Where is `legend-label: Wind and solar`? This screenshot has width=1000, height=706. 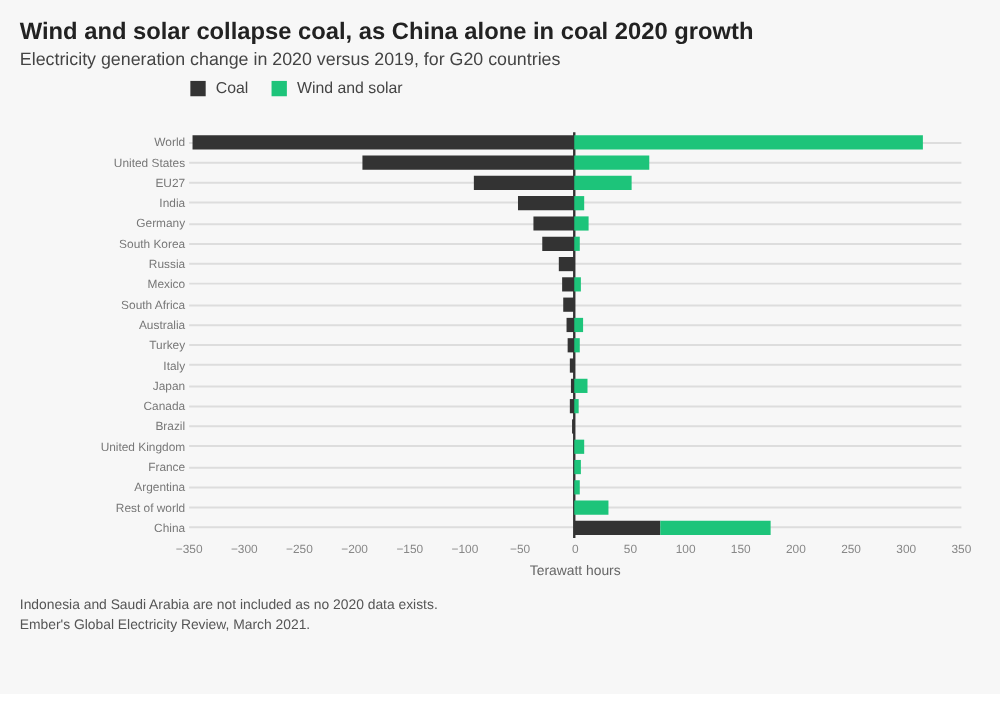
legend-label: Wind and solar is located at coordinates (350, 87).